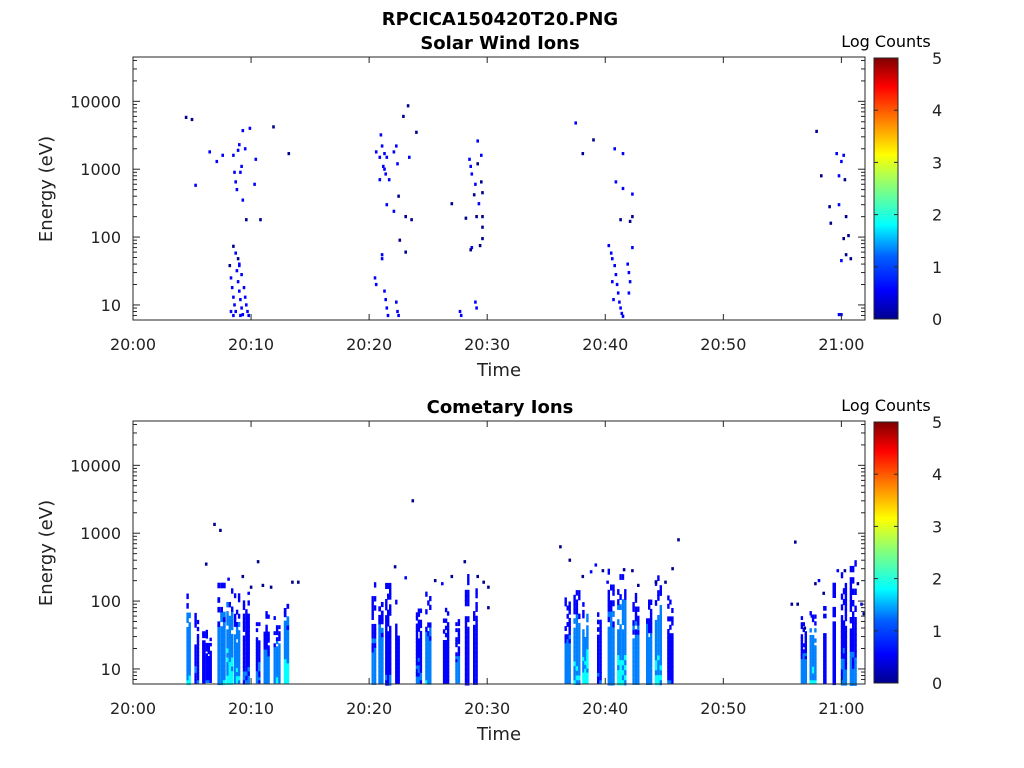  What do you see at coordinates (611, 627) in the screenshot?
I see `data-band` at bounding box center [611, 627].